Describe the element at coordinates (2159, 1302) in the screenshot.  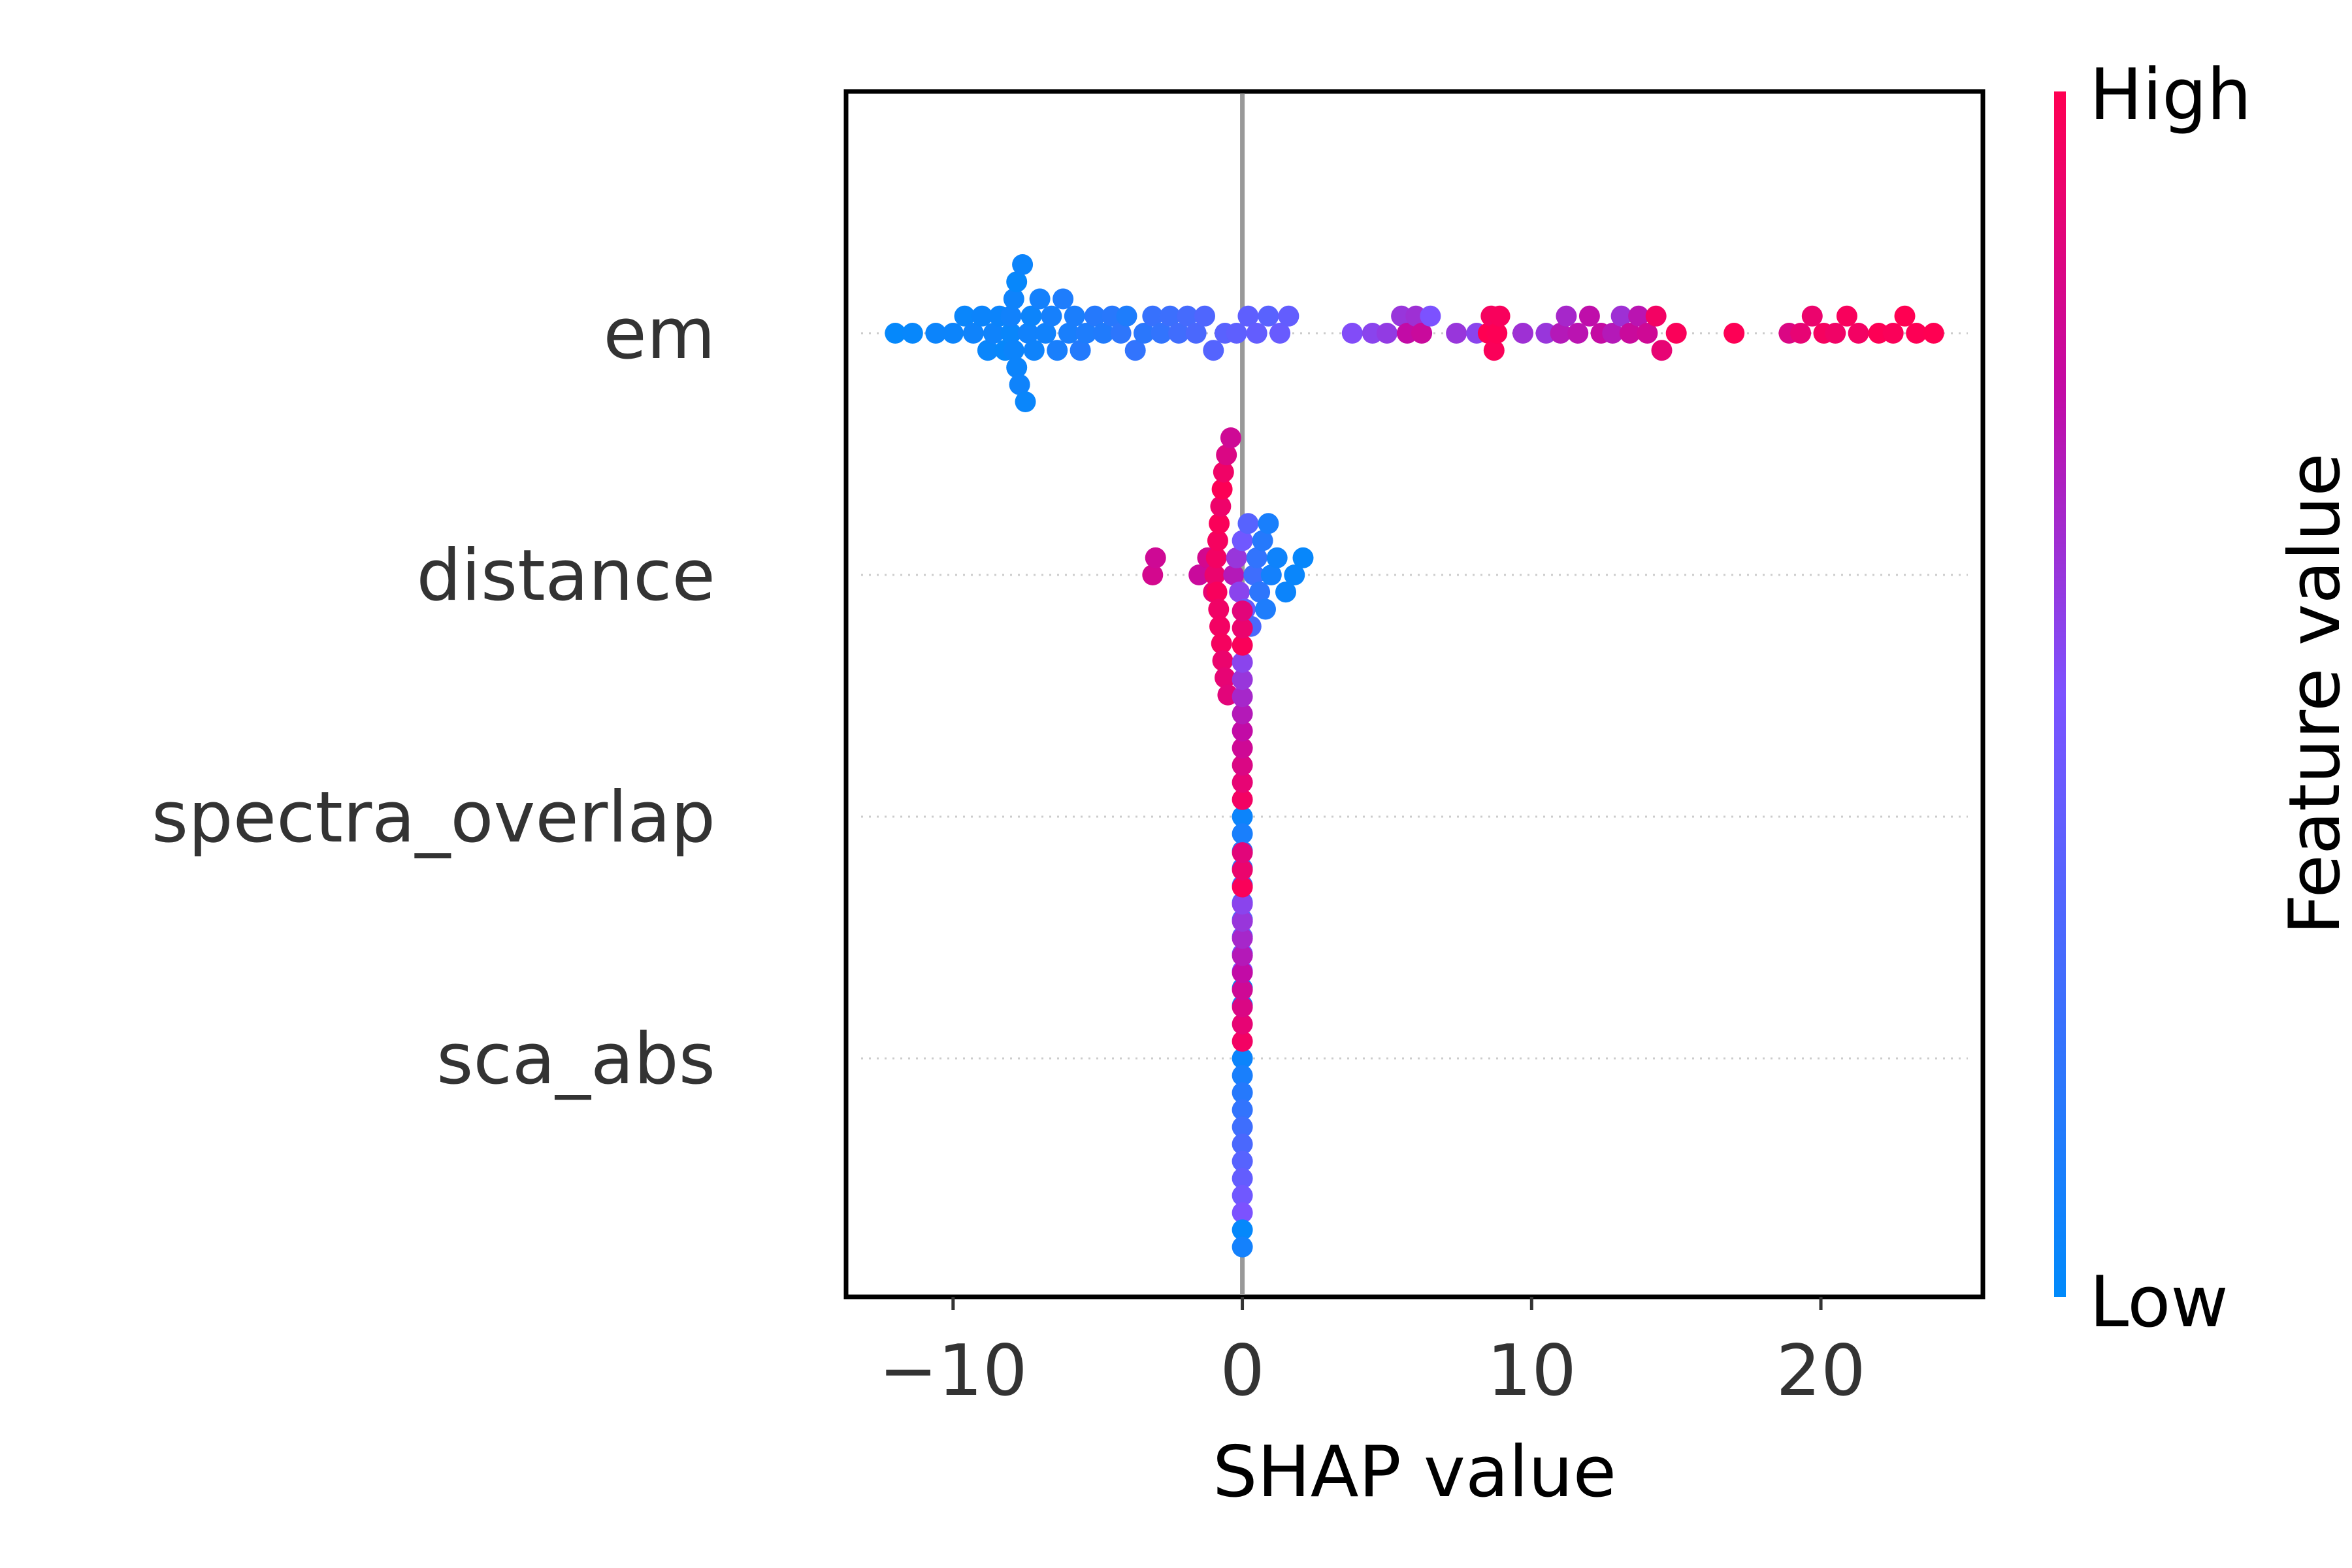
I see `colorbar-low-label: Low` at that location.